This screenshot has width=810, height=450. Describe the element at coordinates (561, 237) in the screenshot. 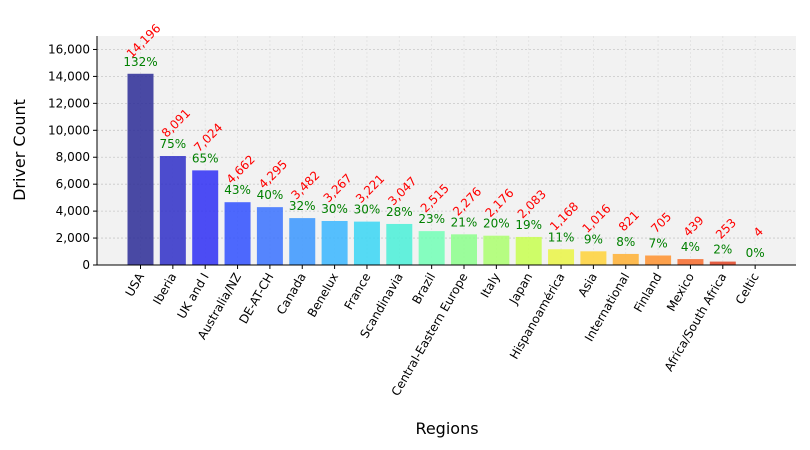

I see `percent-label: 11%` at that location.